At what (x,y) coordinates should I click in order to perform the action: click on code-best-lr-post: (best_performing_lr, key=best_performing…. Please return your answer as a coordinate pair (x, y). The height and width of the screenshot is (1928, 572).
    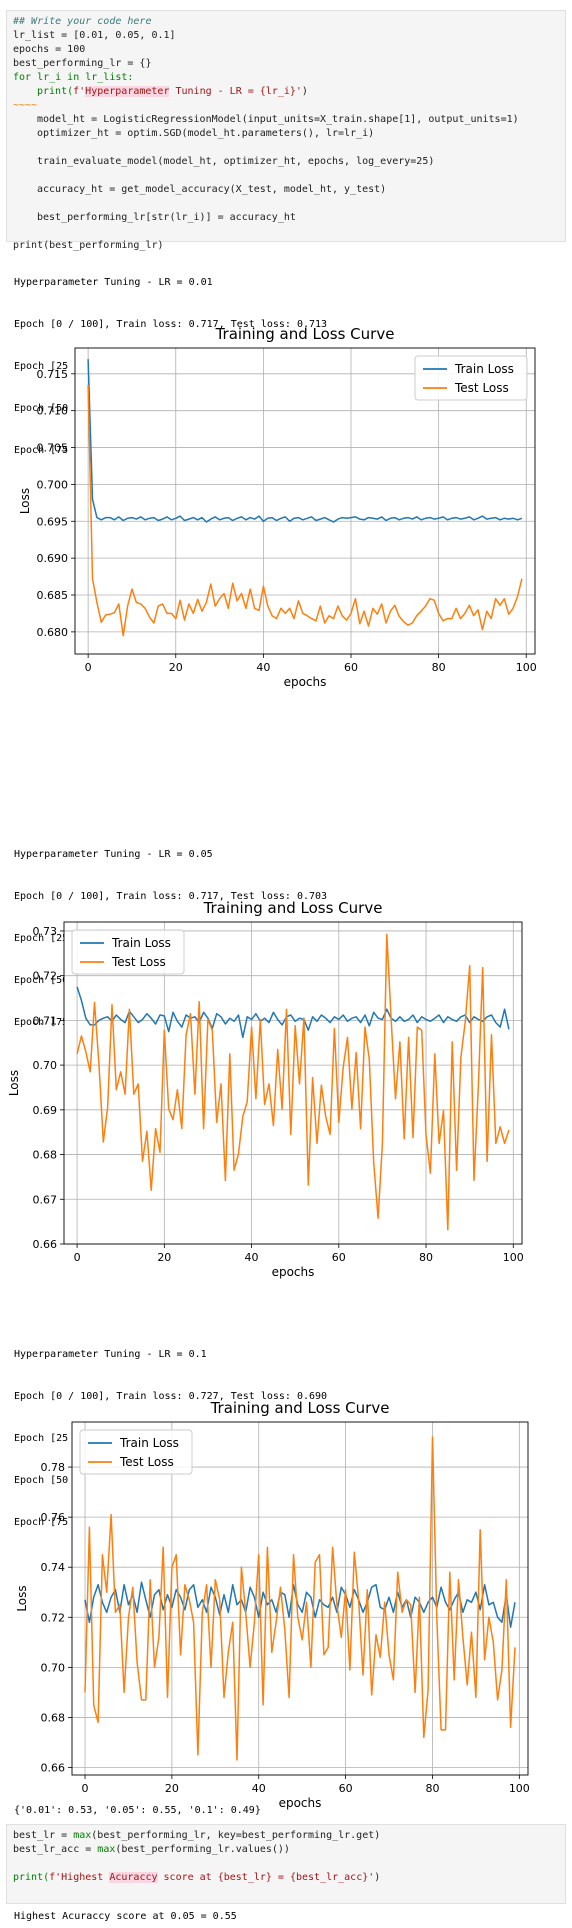
    Looking at the image, I should click on (236, 1835).